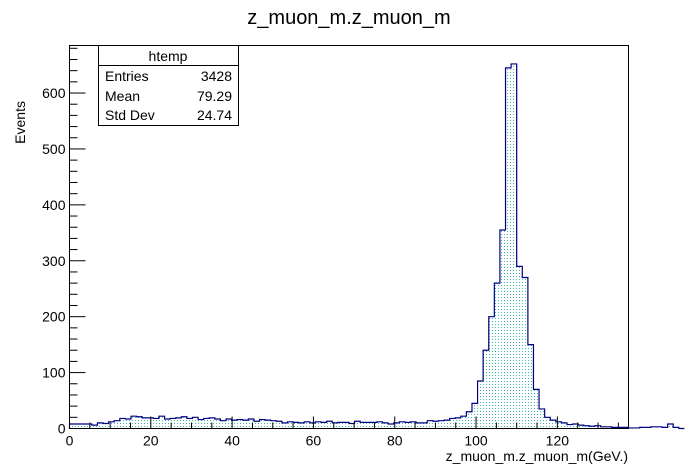 This screenshot has width=698, height=476. What do you see at coordinates (54, 93) in the screenshot?
I see `y-tick-label: 600` at bounding box center [54, 93].